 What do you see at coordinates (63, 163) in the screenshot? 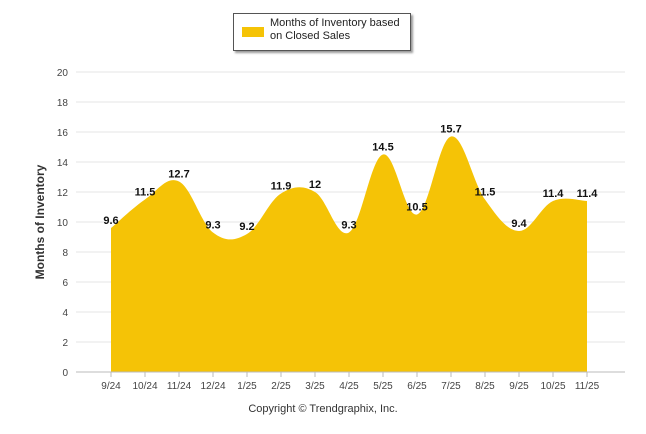
I see `y-tick-label: 14` at bounding box center [63, 163].